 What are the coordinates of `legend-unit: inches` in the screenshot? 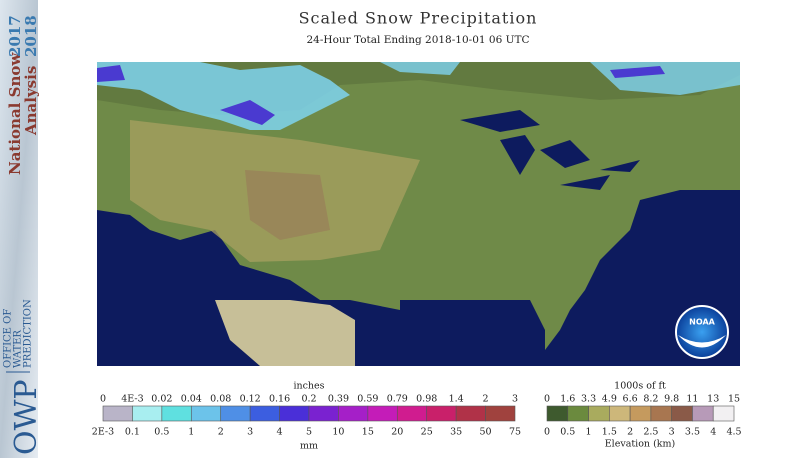 It's located at (308, 386).